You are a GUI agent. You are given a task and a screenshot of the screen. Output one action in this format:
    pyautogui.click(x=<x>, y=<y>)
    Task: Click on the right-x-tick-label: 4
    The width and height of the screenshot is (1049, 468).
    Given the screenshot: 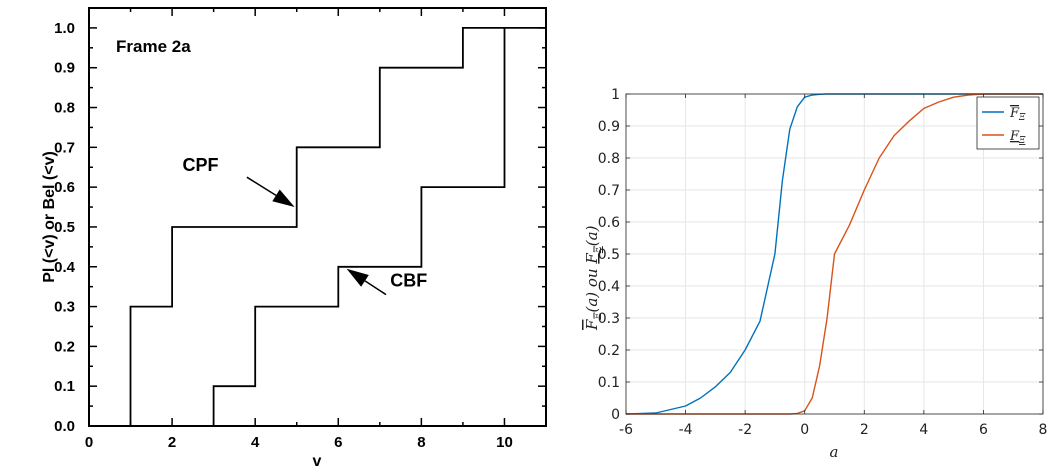 What is the action you would take?
    pyautogui.click(x=923, y=430)
    